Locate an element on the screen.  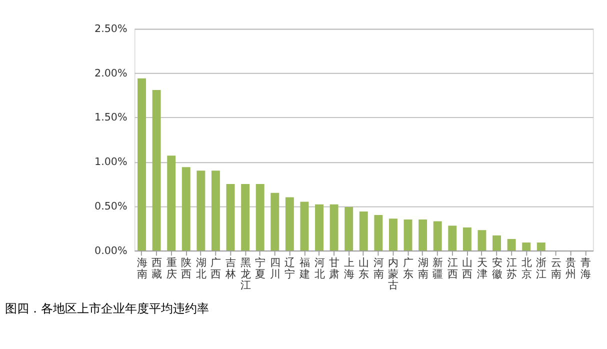
x-tick-label: 四川 is located at coordinates (275, 268).